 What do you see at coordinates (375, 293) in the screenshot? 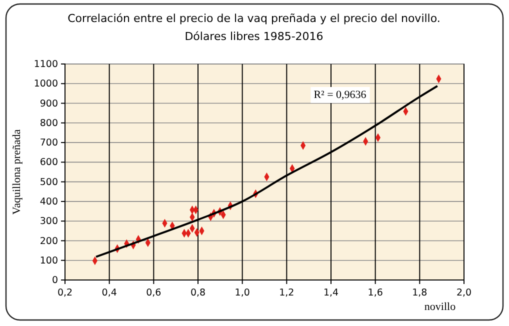
I see `x-tick-label: 1,6` at bounding box center [375, 293].